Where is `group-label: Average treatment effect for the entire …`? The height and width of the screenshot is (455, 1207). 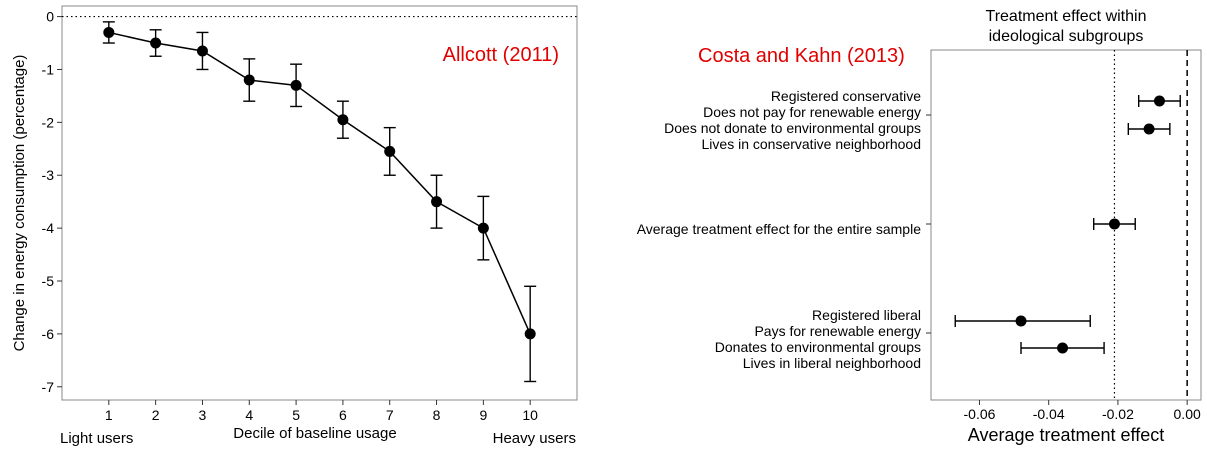 group-label: Average treatment effect for the entire … is located at coordinates (779, 229).